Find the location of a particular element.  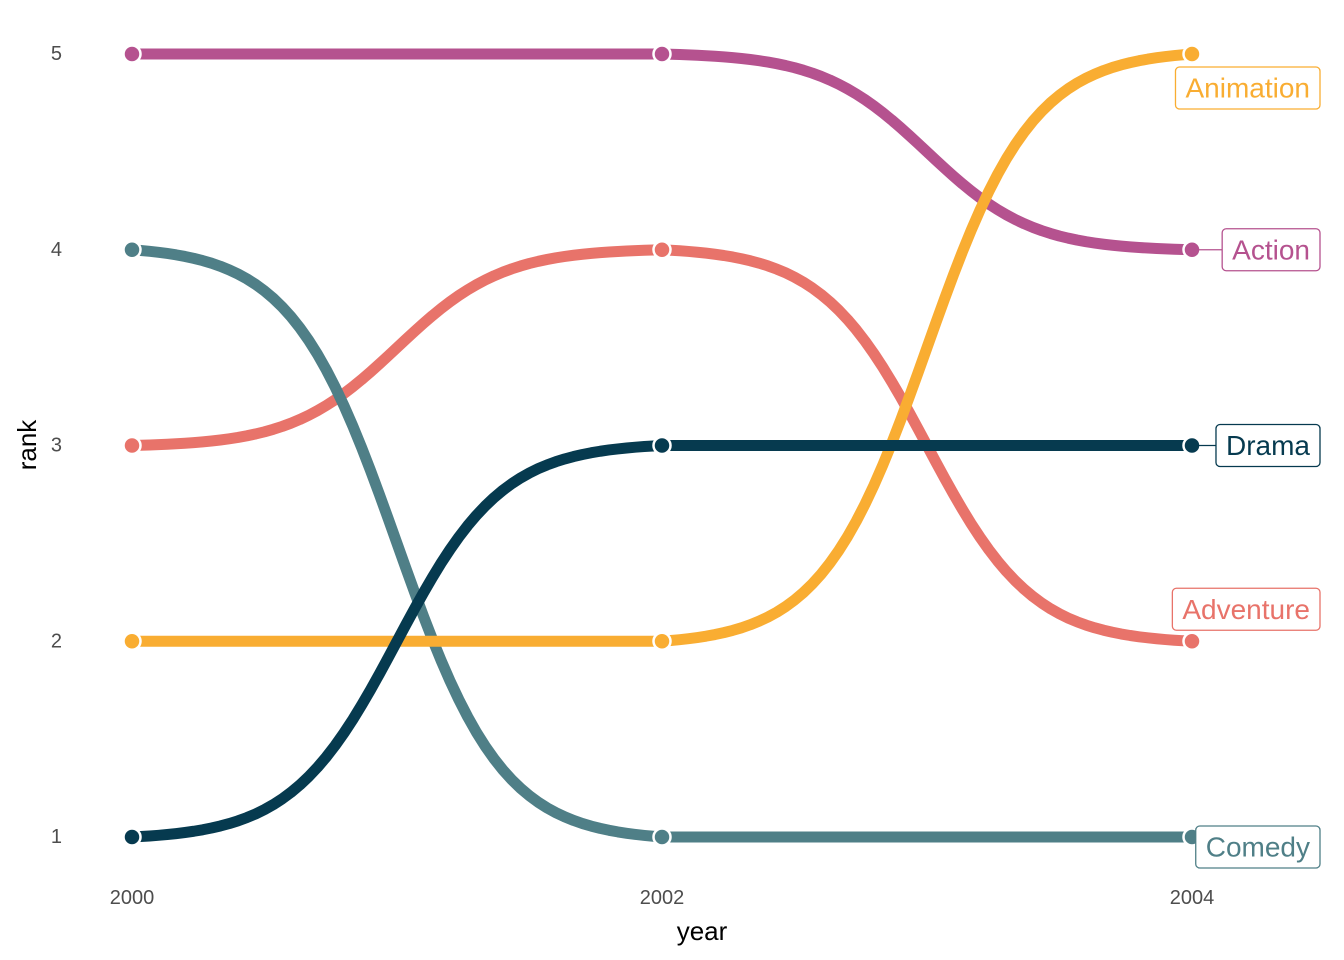

y-axis-title: rank is located at coordinates (27, 445).